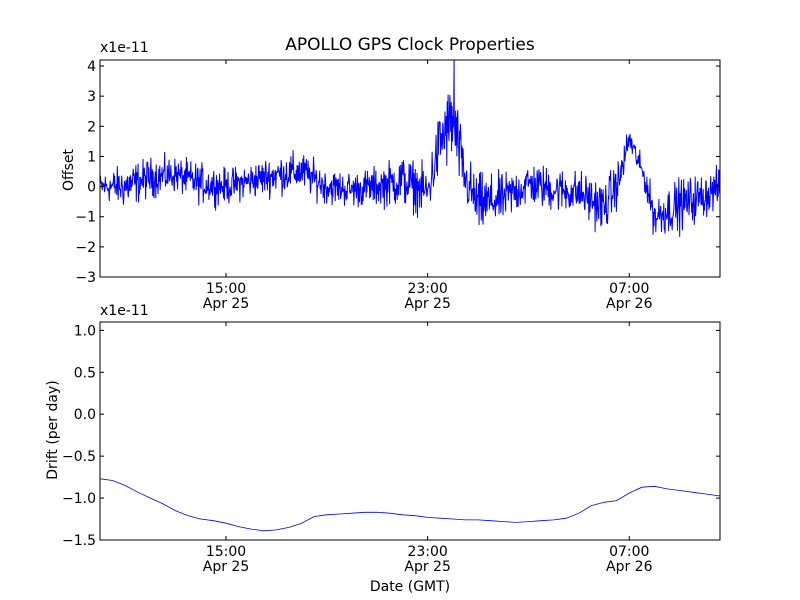  I want to click on y-tick-label: −1.5, so click(79, 541).